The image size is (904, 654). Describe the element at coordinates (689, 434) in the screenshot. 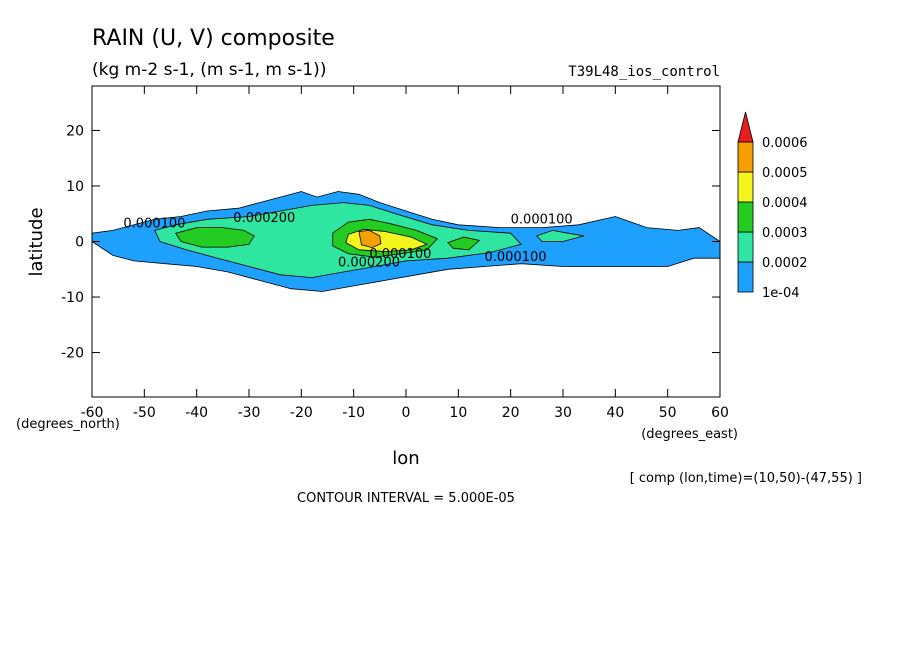

I see `x-axis-unit: (degrees_east)` at that location.